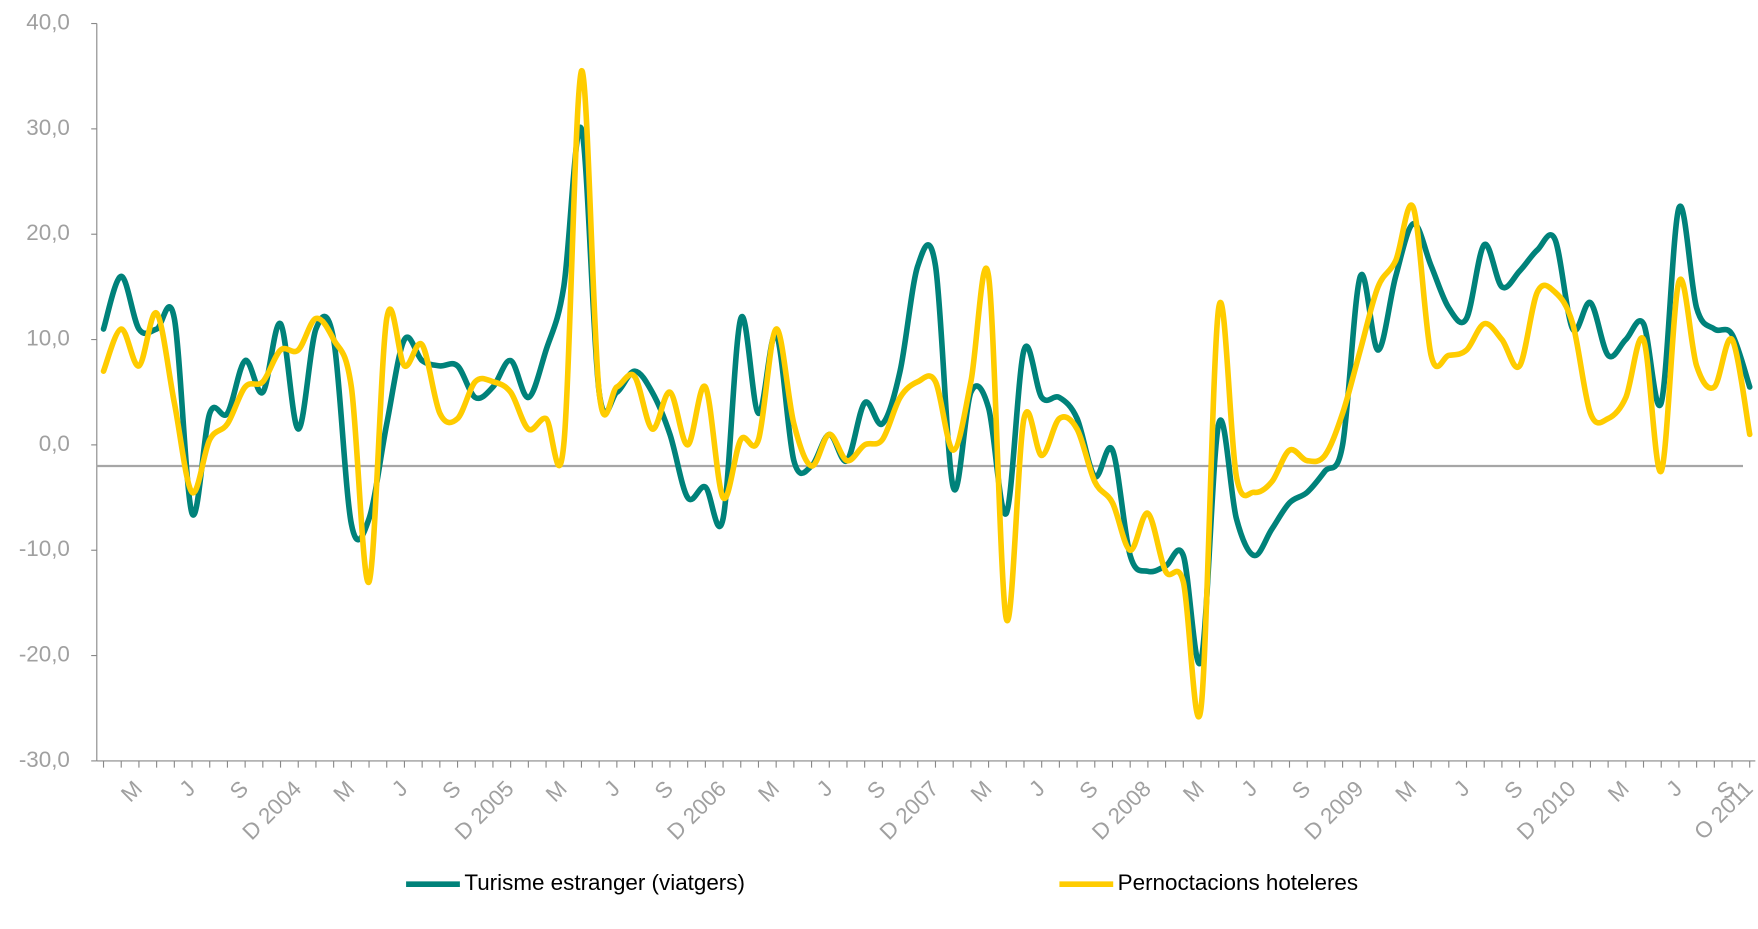  What do you see at coordinates (48, 232) in the screenshot?
I see `y-tick-label: 20,0` at bounding box center [48, 232].